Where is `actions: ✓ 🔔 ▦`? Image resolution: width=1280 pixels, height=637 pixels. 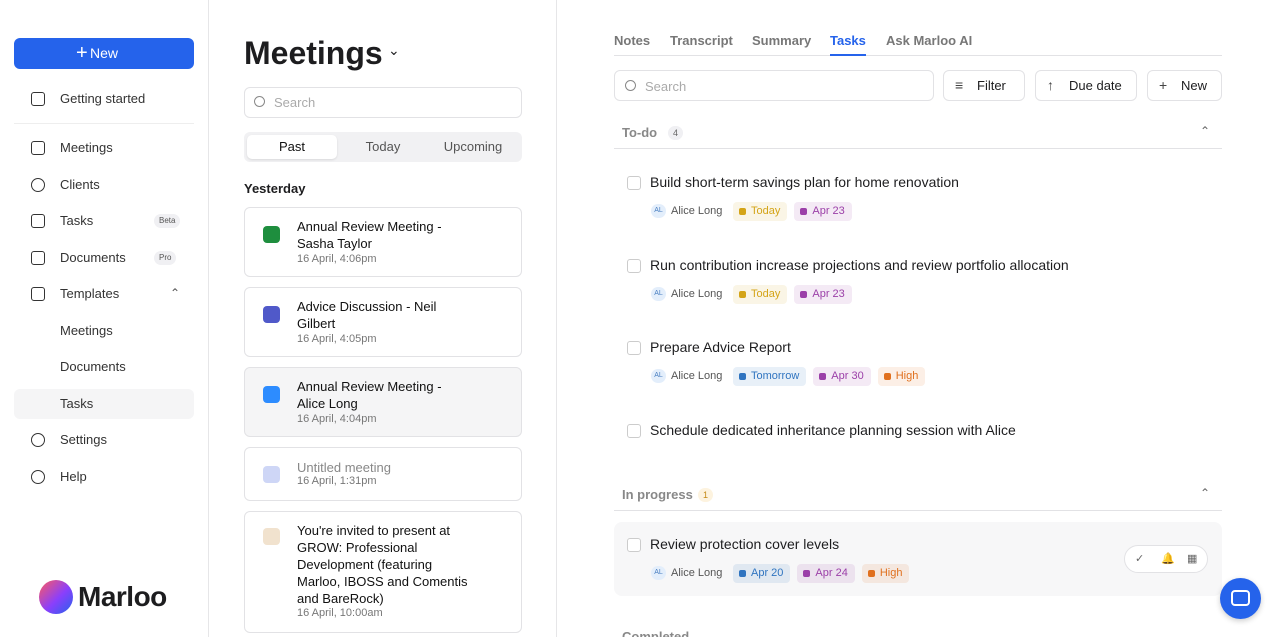 actions: ✓ 🔔 ▦ is located at coordinates (1166, 559).